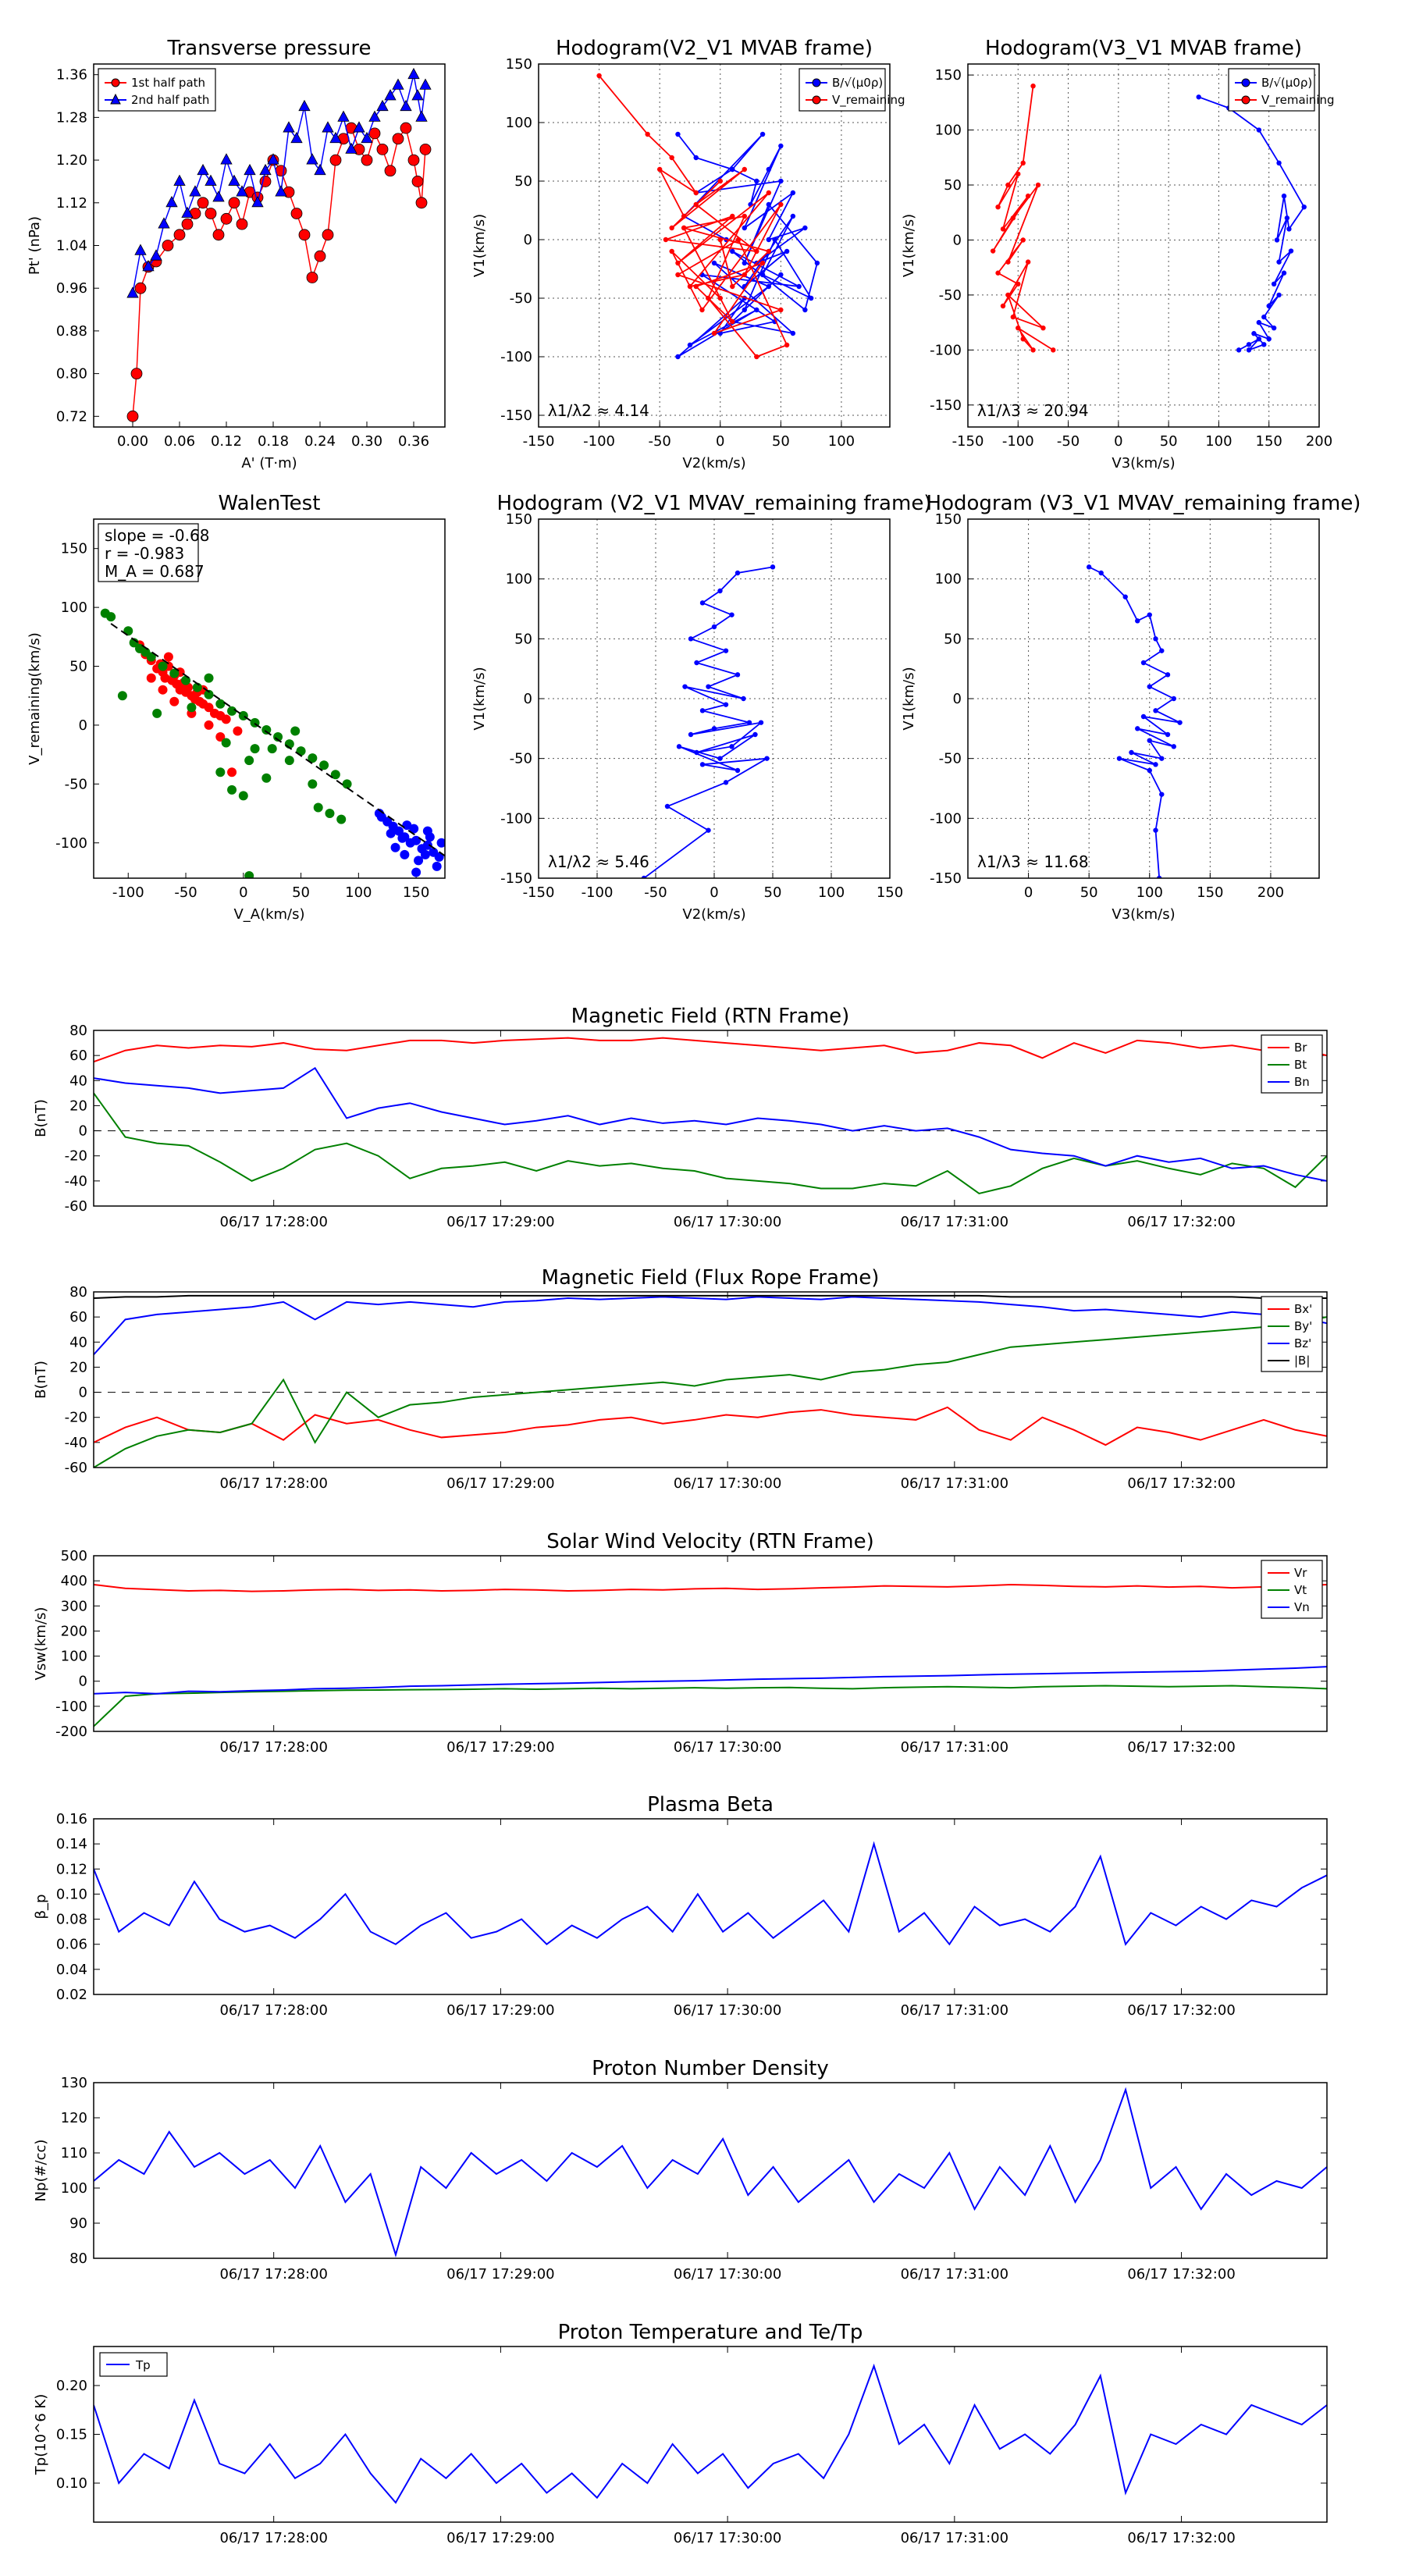 The height and width of the screenshot is (2576, 1405). What do you see at coordinates (500, 2010) in the screenshot?
I see `x-tick-label: 06/17 17:29:00` at bounding box center [500, 2010].